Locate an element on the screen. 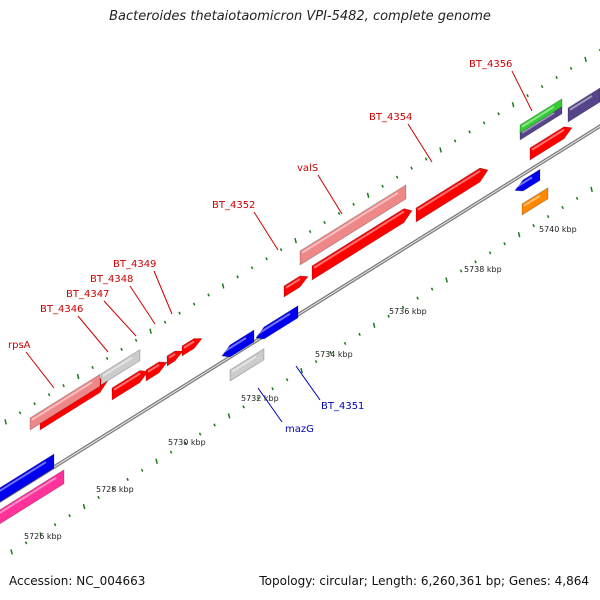 The image size is (600, 600). scale-label: 5736 kbp is located at coordinates (408, 311).